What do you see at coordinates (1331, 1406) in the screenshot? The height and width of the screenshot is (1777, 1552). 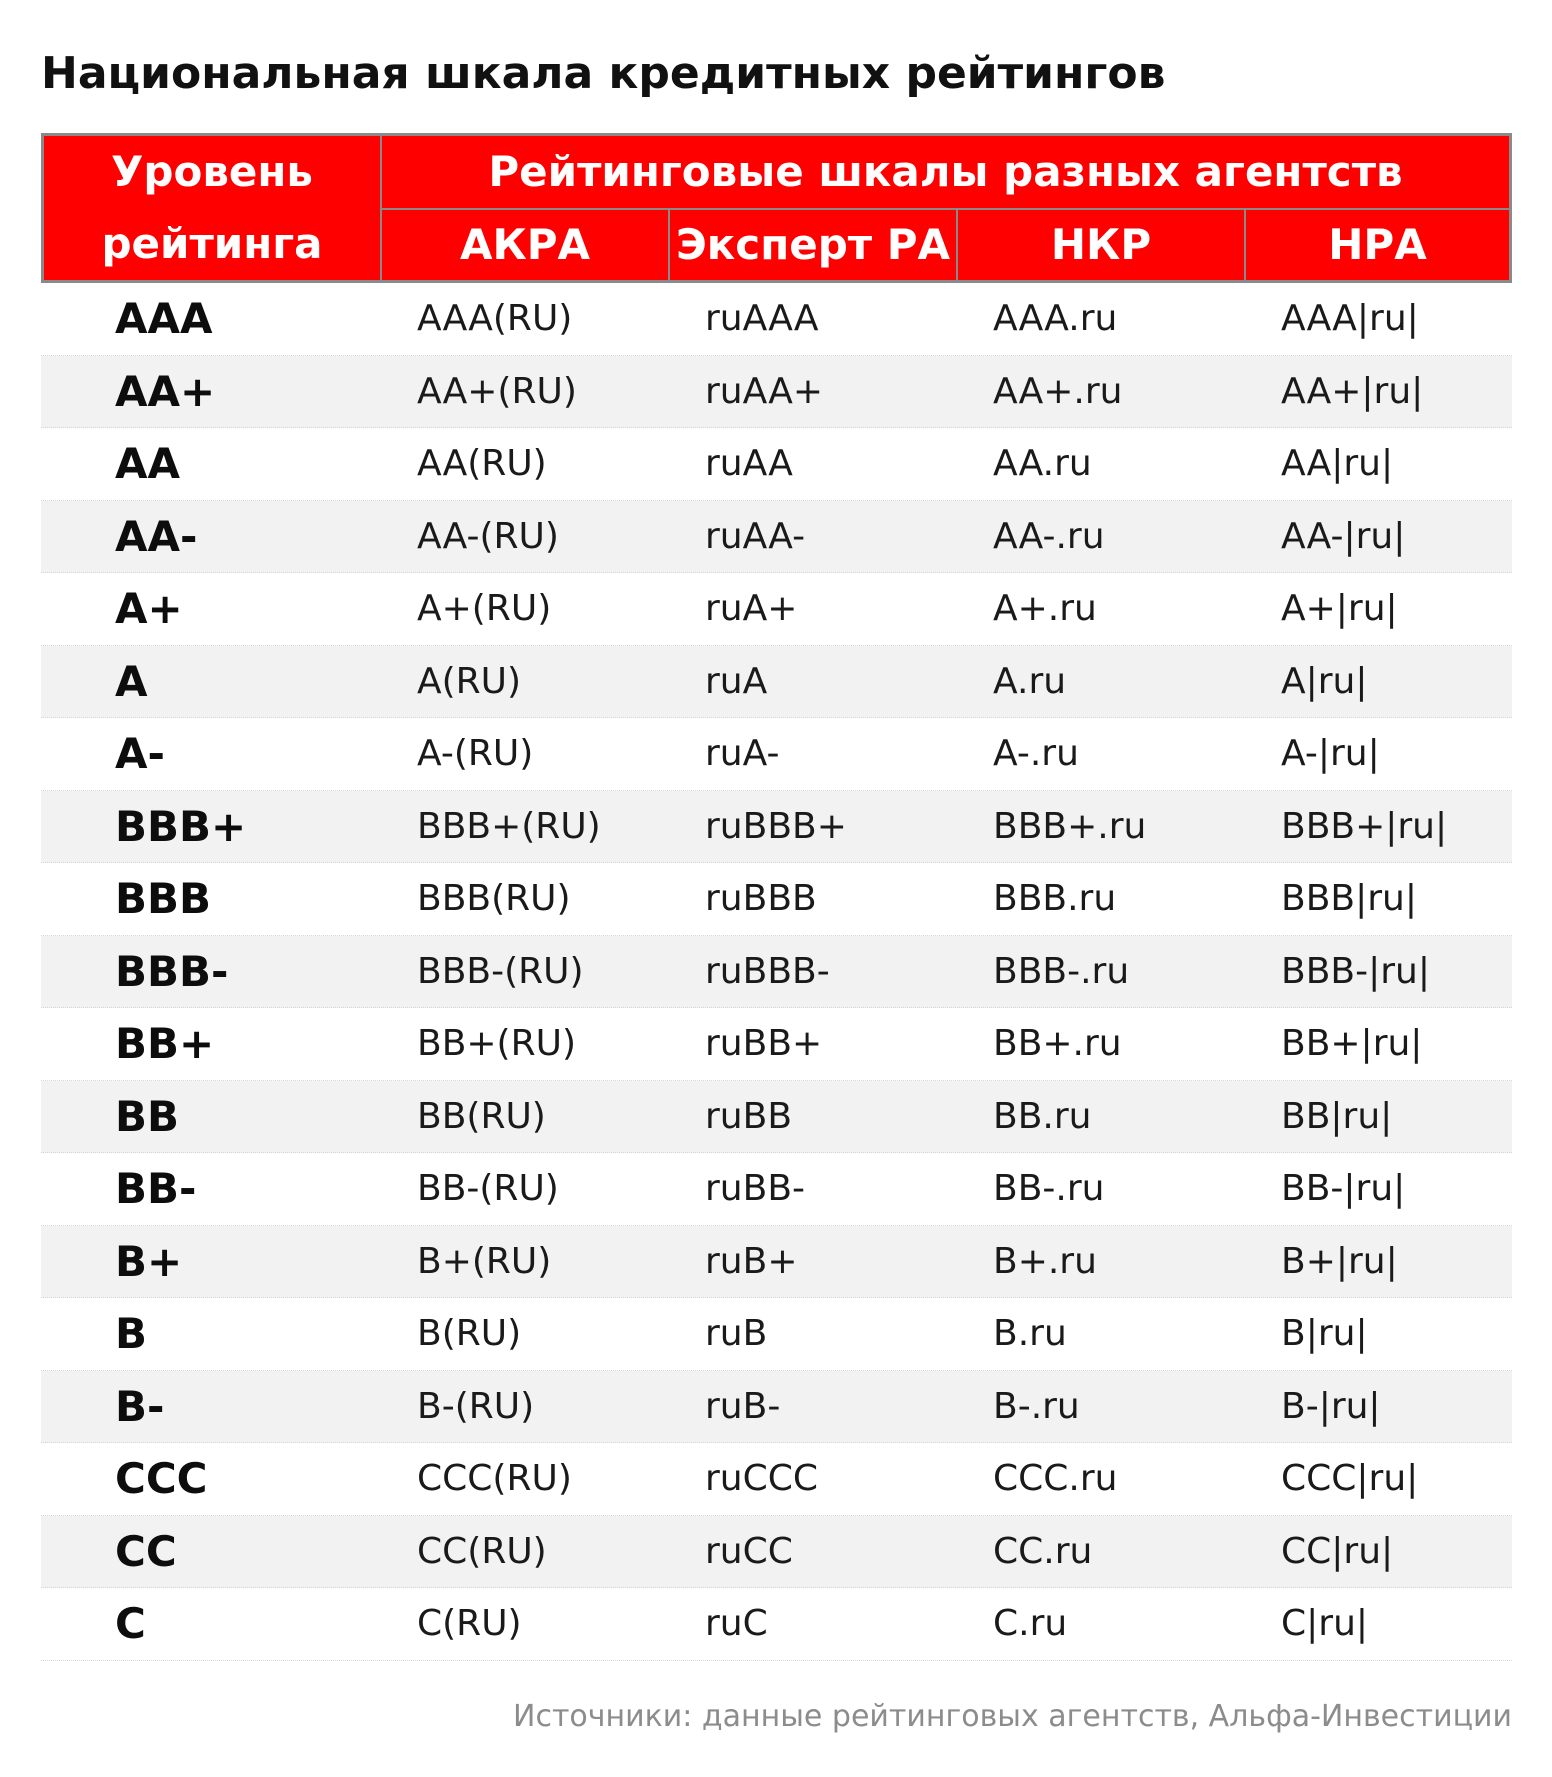 I see `nra-cell: B-|ru|` at bounding box center [1331, 1406].